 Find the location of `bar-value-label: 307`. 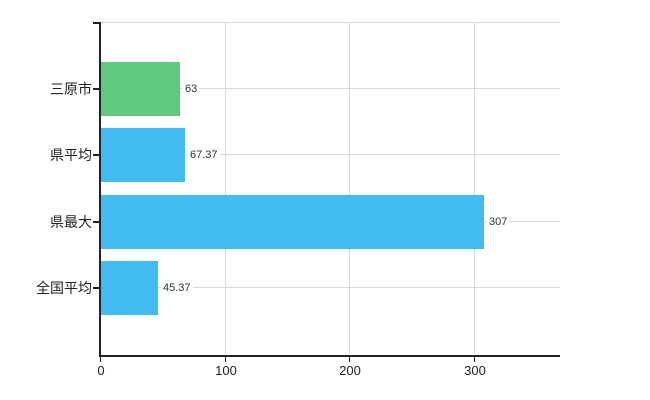

bar-value-label: 307 is located at coordinates (498, 222).